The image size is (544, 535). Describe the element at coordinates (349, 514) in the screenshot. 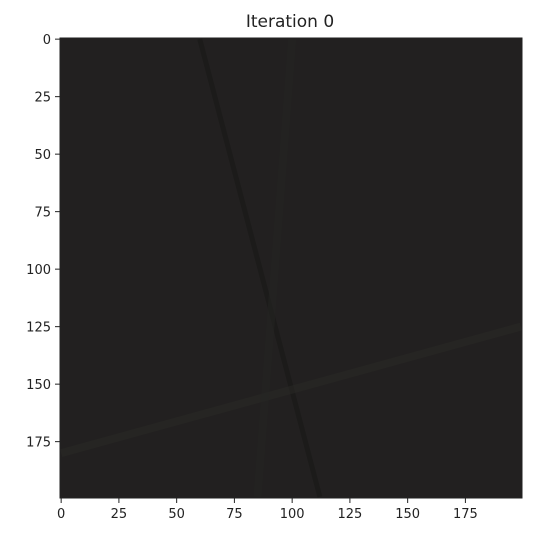

I see `x-tick-label: 125` at that location.